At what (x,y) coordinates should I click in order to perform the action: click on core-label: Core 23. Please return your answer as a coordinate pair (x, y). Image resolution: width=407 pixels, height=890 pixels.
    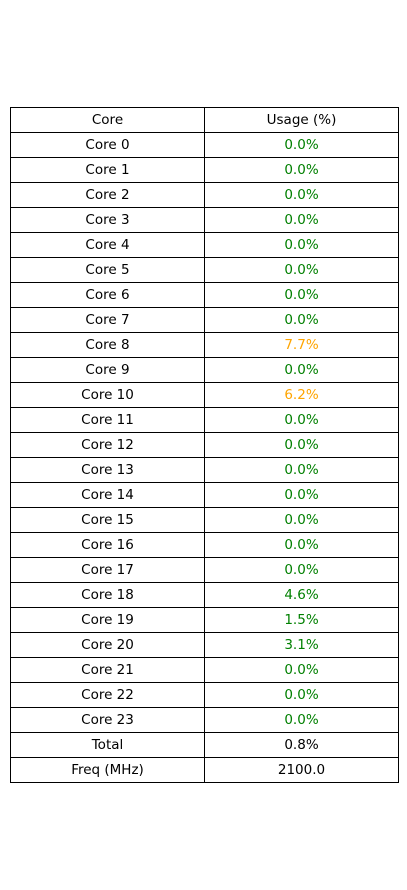
    Looking at the image, I should click on (107, 720).